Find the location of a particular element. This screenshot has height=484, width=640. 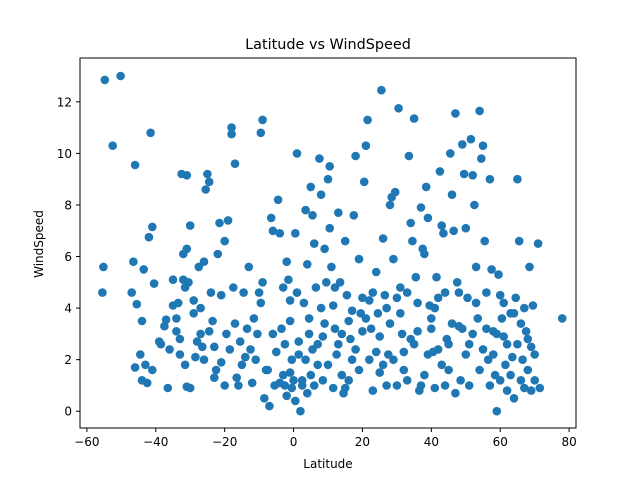

y-tick-label: 12 is located at coordinates (64, 102).